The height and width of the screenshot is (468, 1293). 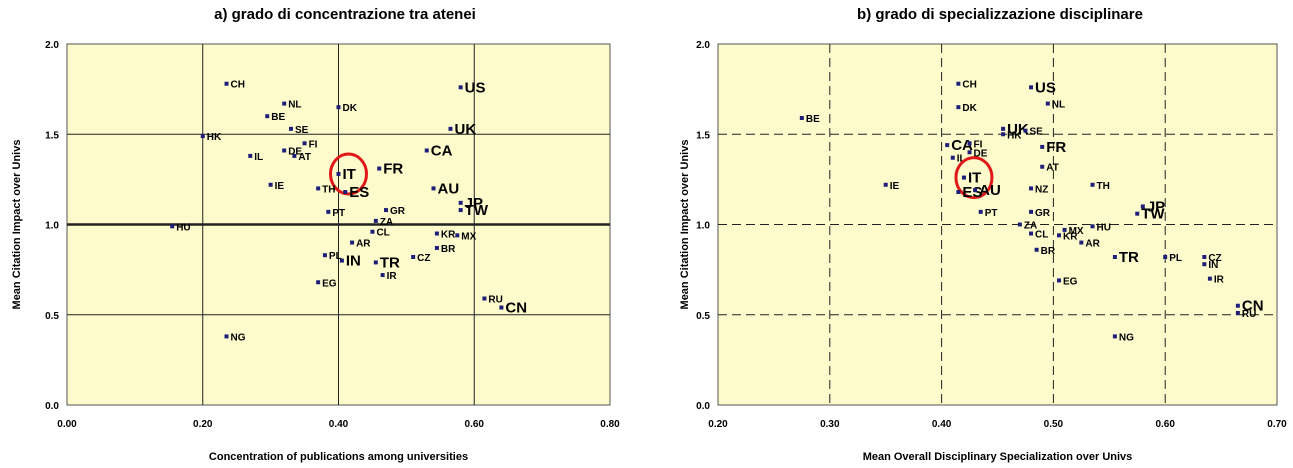 I want to click on chart-b-point-label-mx: MX, so click(x=1076, y=231).